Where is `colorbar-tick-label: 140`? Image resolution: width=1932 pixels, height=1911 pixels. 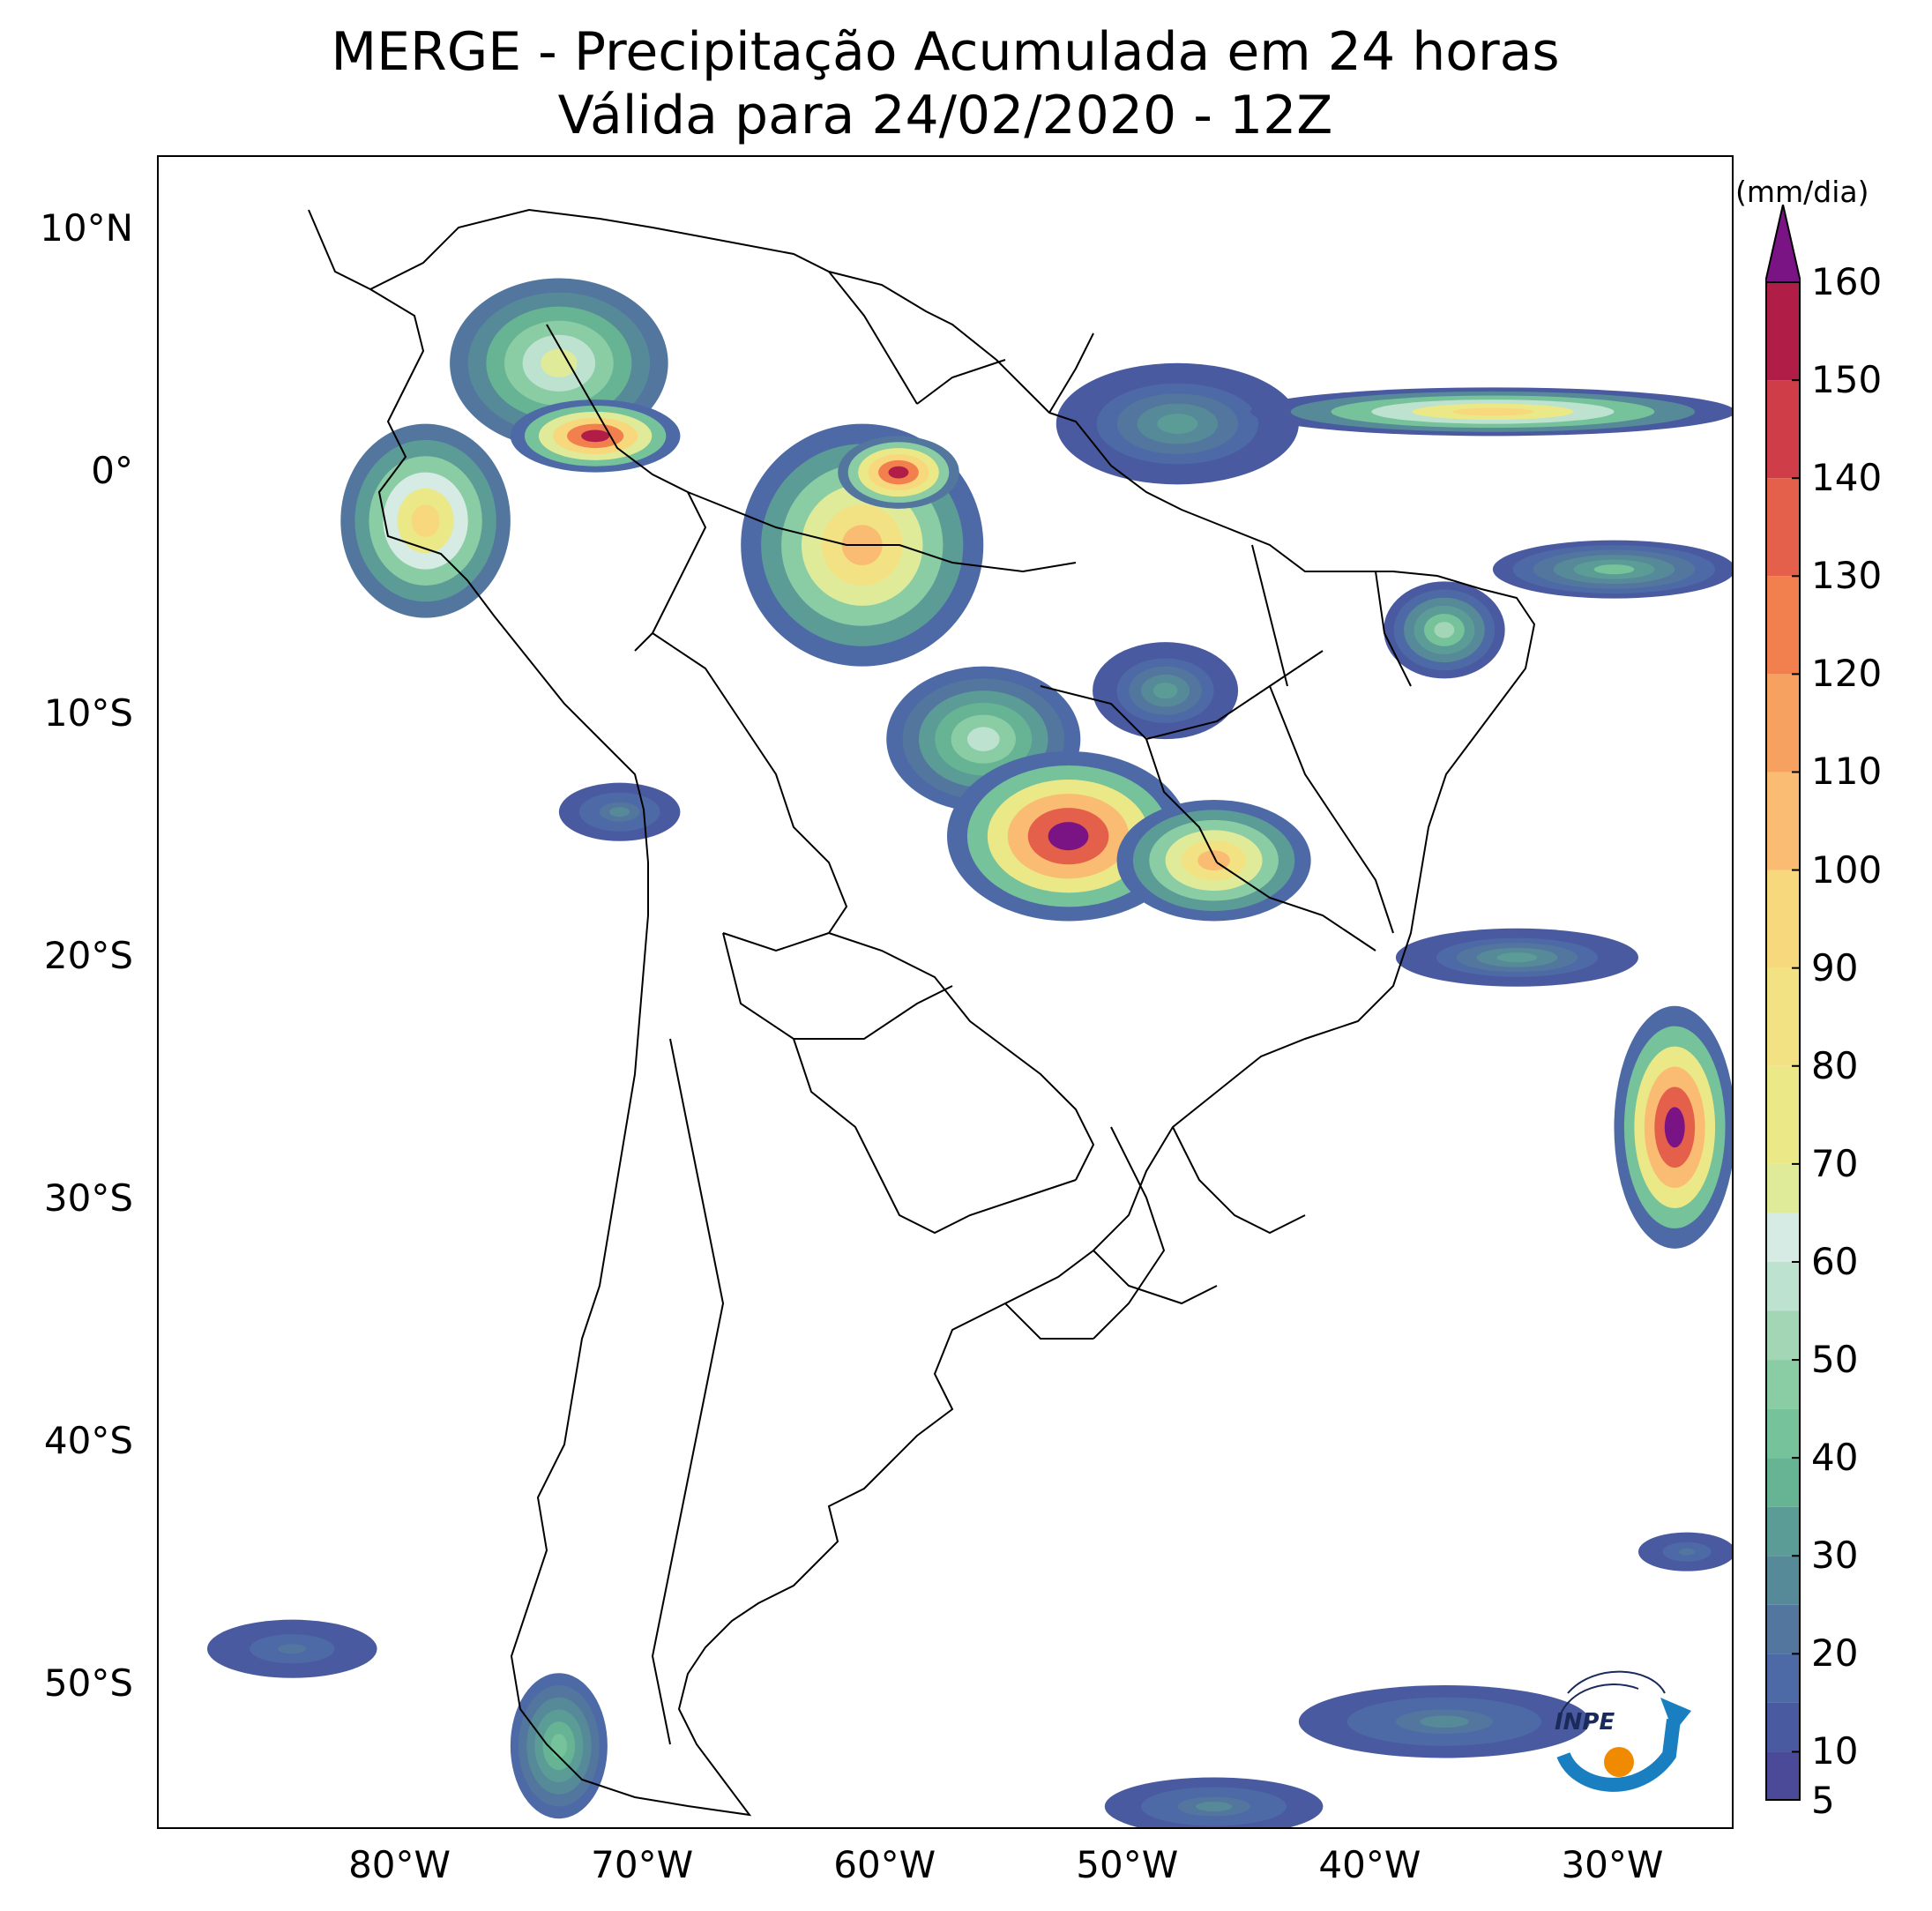
colorbar-tick-label: 140 is located at coordinates (1847, 478).